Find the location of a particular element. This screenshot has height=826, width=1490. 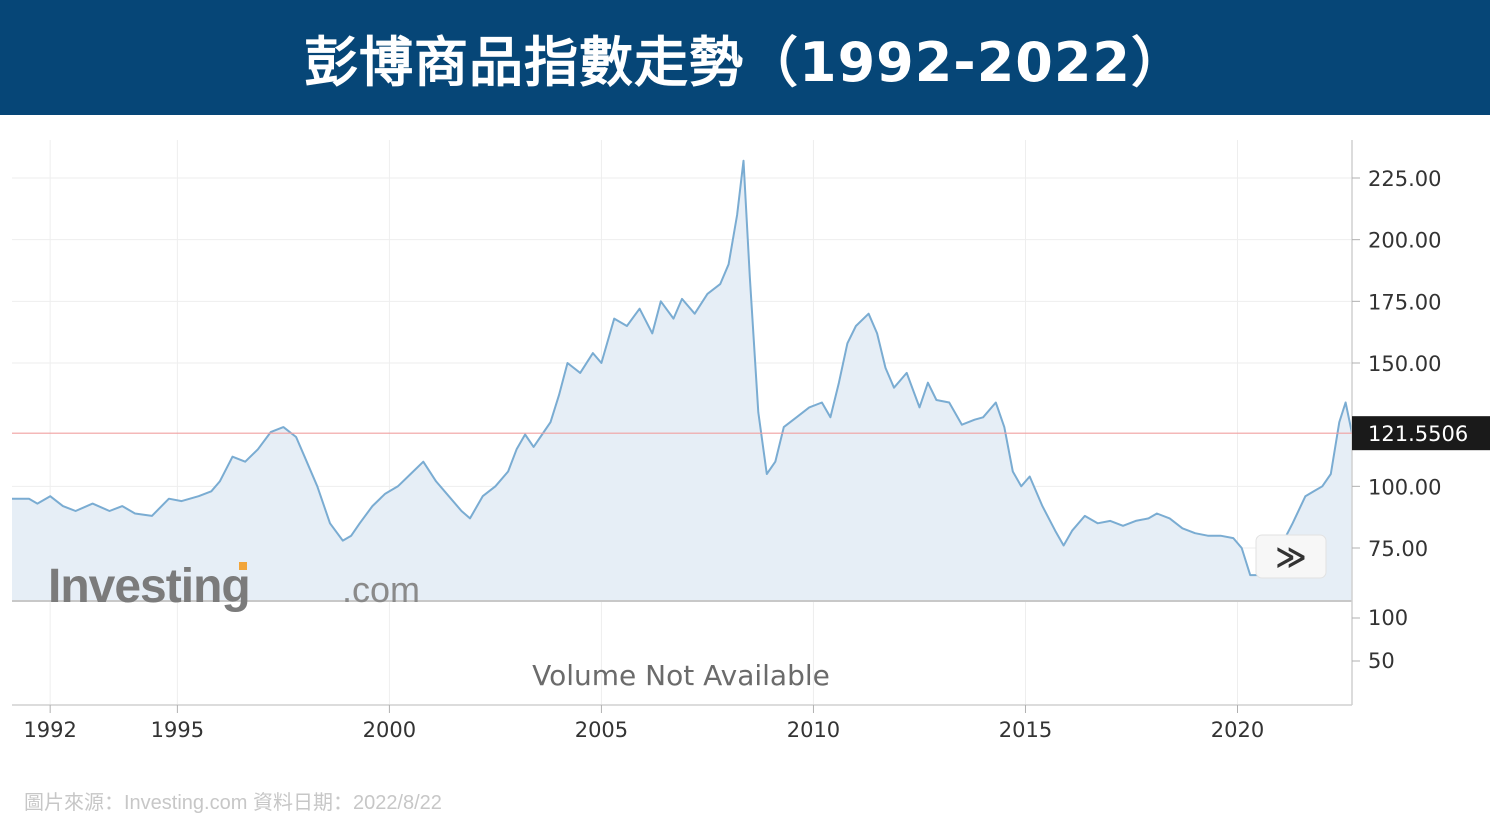

y-axis-ticks: 225.00 200.00 175.00 150.00 100.00 75.00 is located at coordinates (1396, 364).